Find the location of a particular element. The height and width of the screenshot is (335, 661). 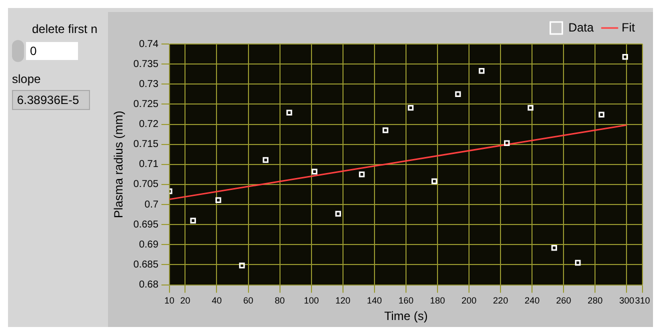

y-tick-label: 0.68 is located at coordinates (148, 285).